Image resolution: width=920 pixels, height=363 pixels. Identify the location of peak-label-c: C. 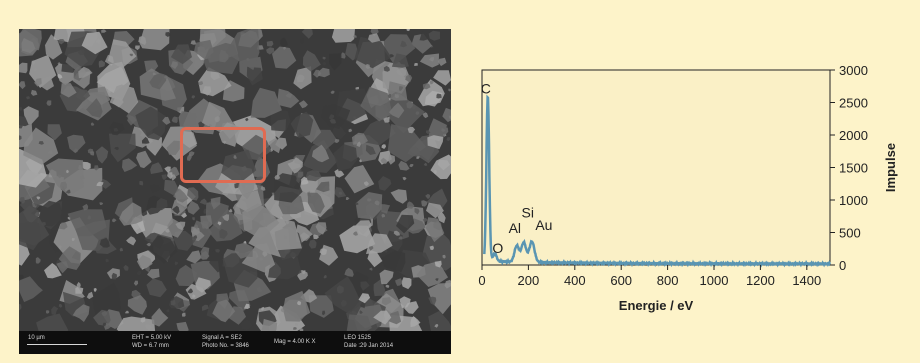
(486, 88).